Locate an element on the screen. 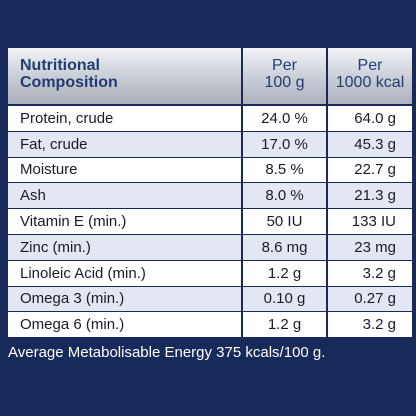 The width and height of the screenshot is (416, 416). table-row: Linoleic Acid (min.) 1.2 g 3.2 g is located at coordinates (210, 273).